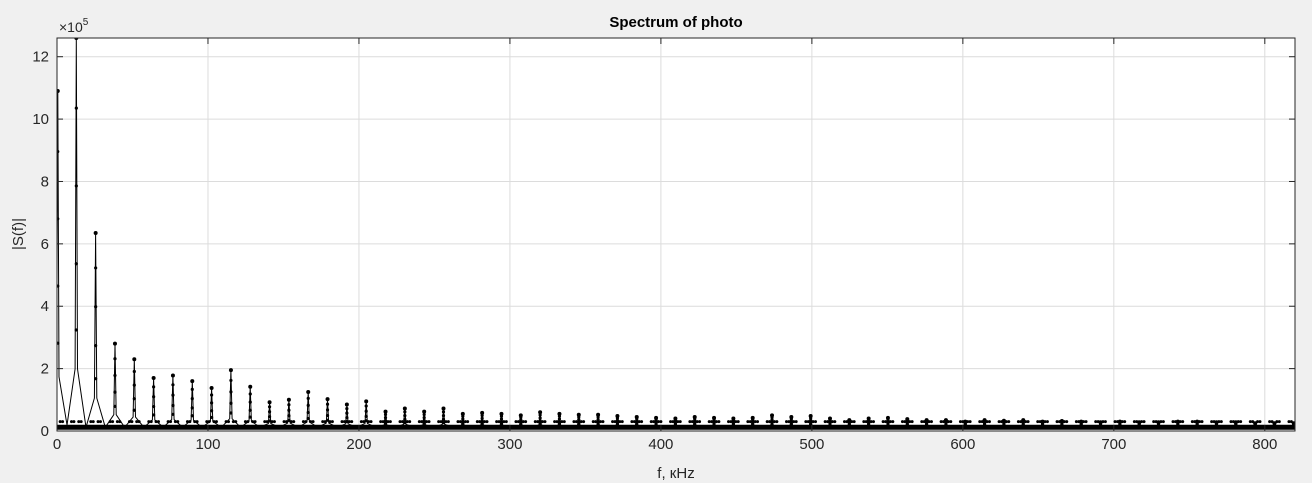 This screenshot has width=1312, height=483. Describe the element at coordinates (40, 119) in the screenshot. I see `y-tick-label: 10` at that location.